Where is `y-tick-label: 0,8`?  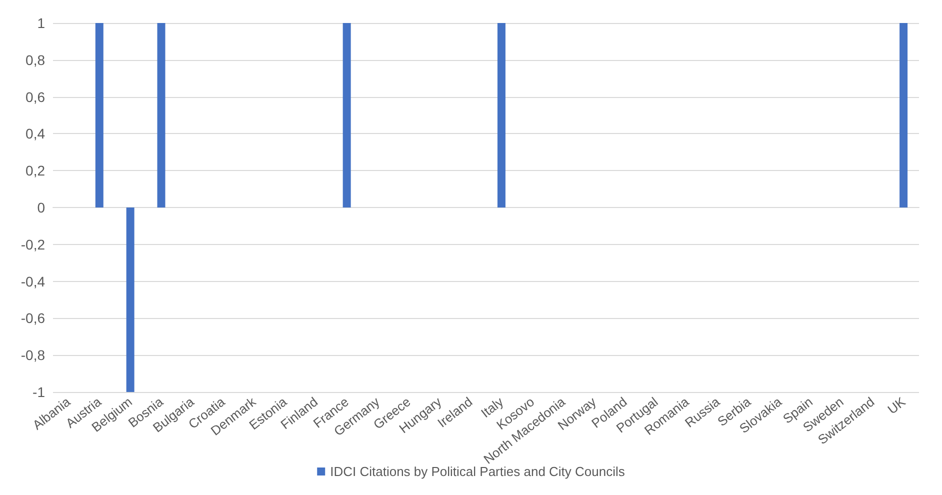
y-tick-label: 0,8 is located at coordinates (36, 60).